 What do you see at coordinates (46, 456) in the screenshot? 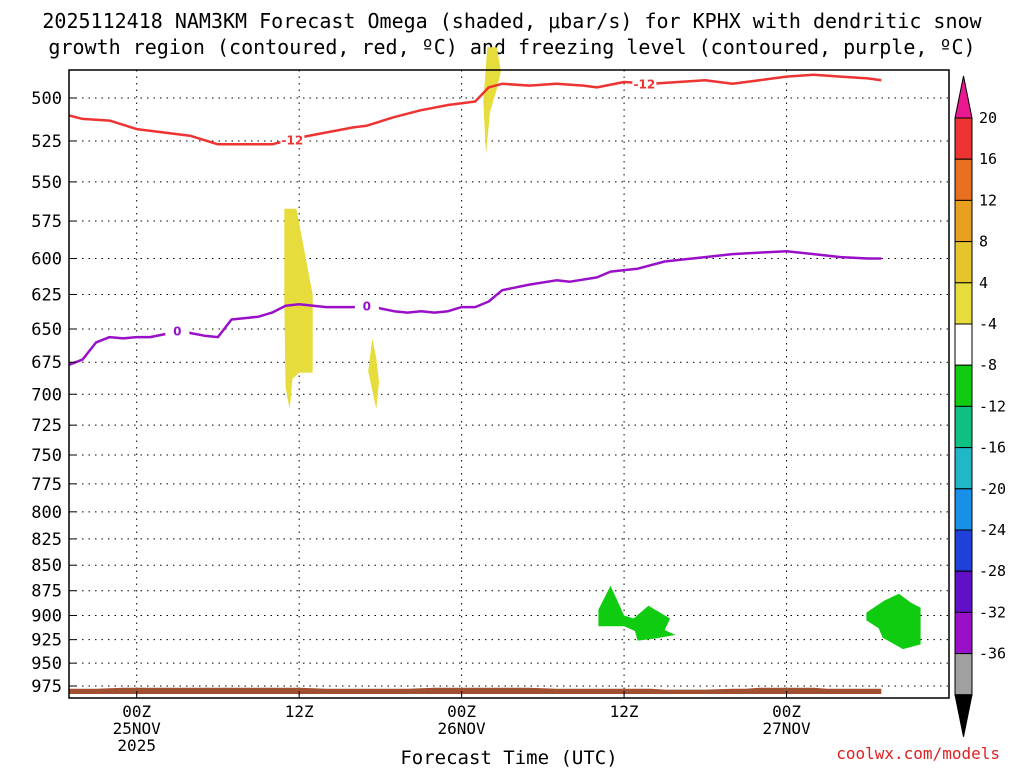
I see `y-tick-label-750: 750` at bounding box center [46, 456].